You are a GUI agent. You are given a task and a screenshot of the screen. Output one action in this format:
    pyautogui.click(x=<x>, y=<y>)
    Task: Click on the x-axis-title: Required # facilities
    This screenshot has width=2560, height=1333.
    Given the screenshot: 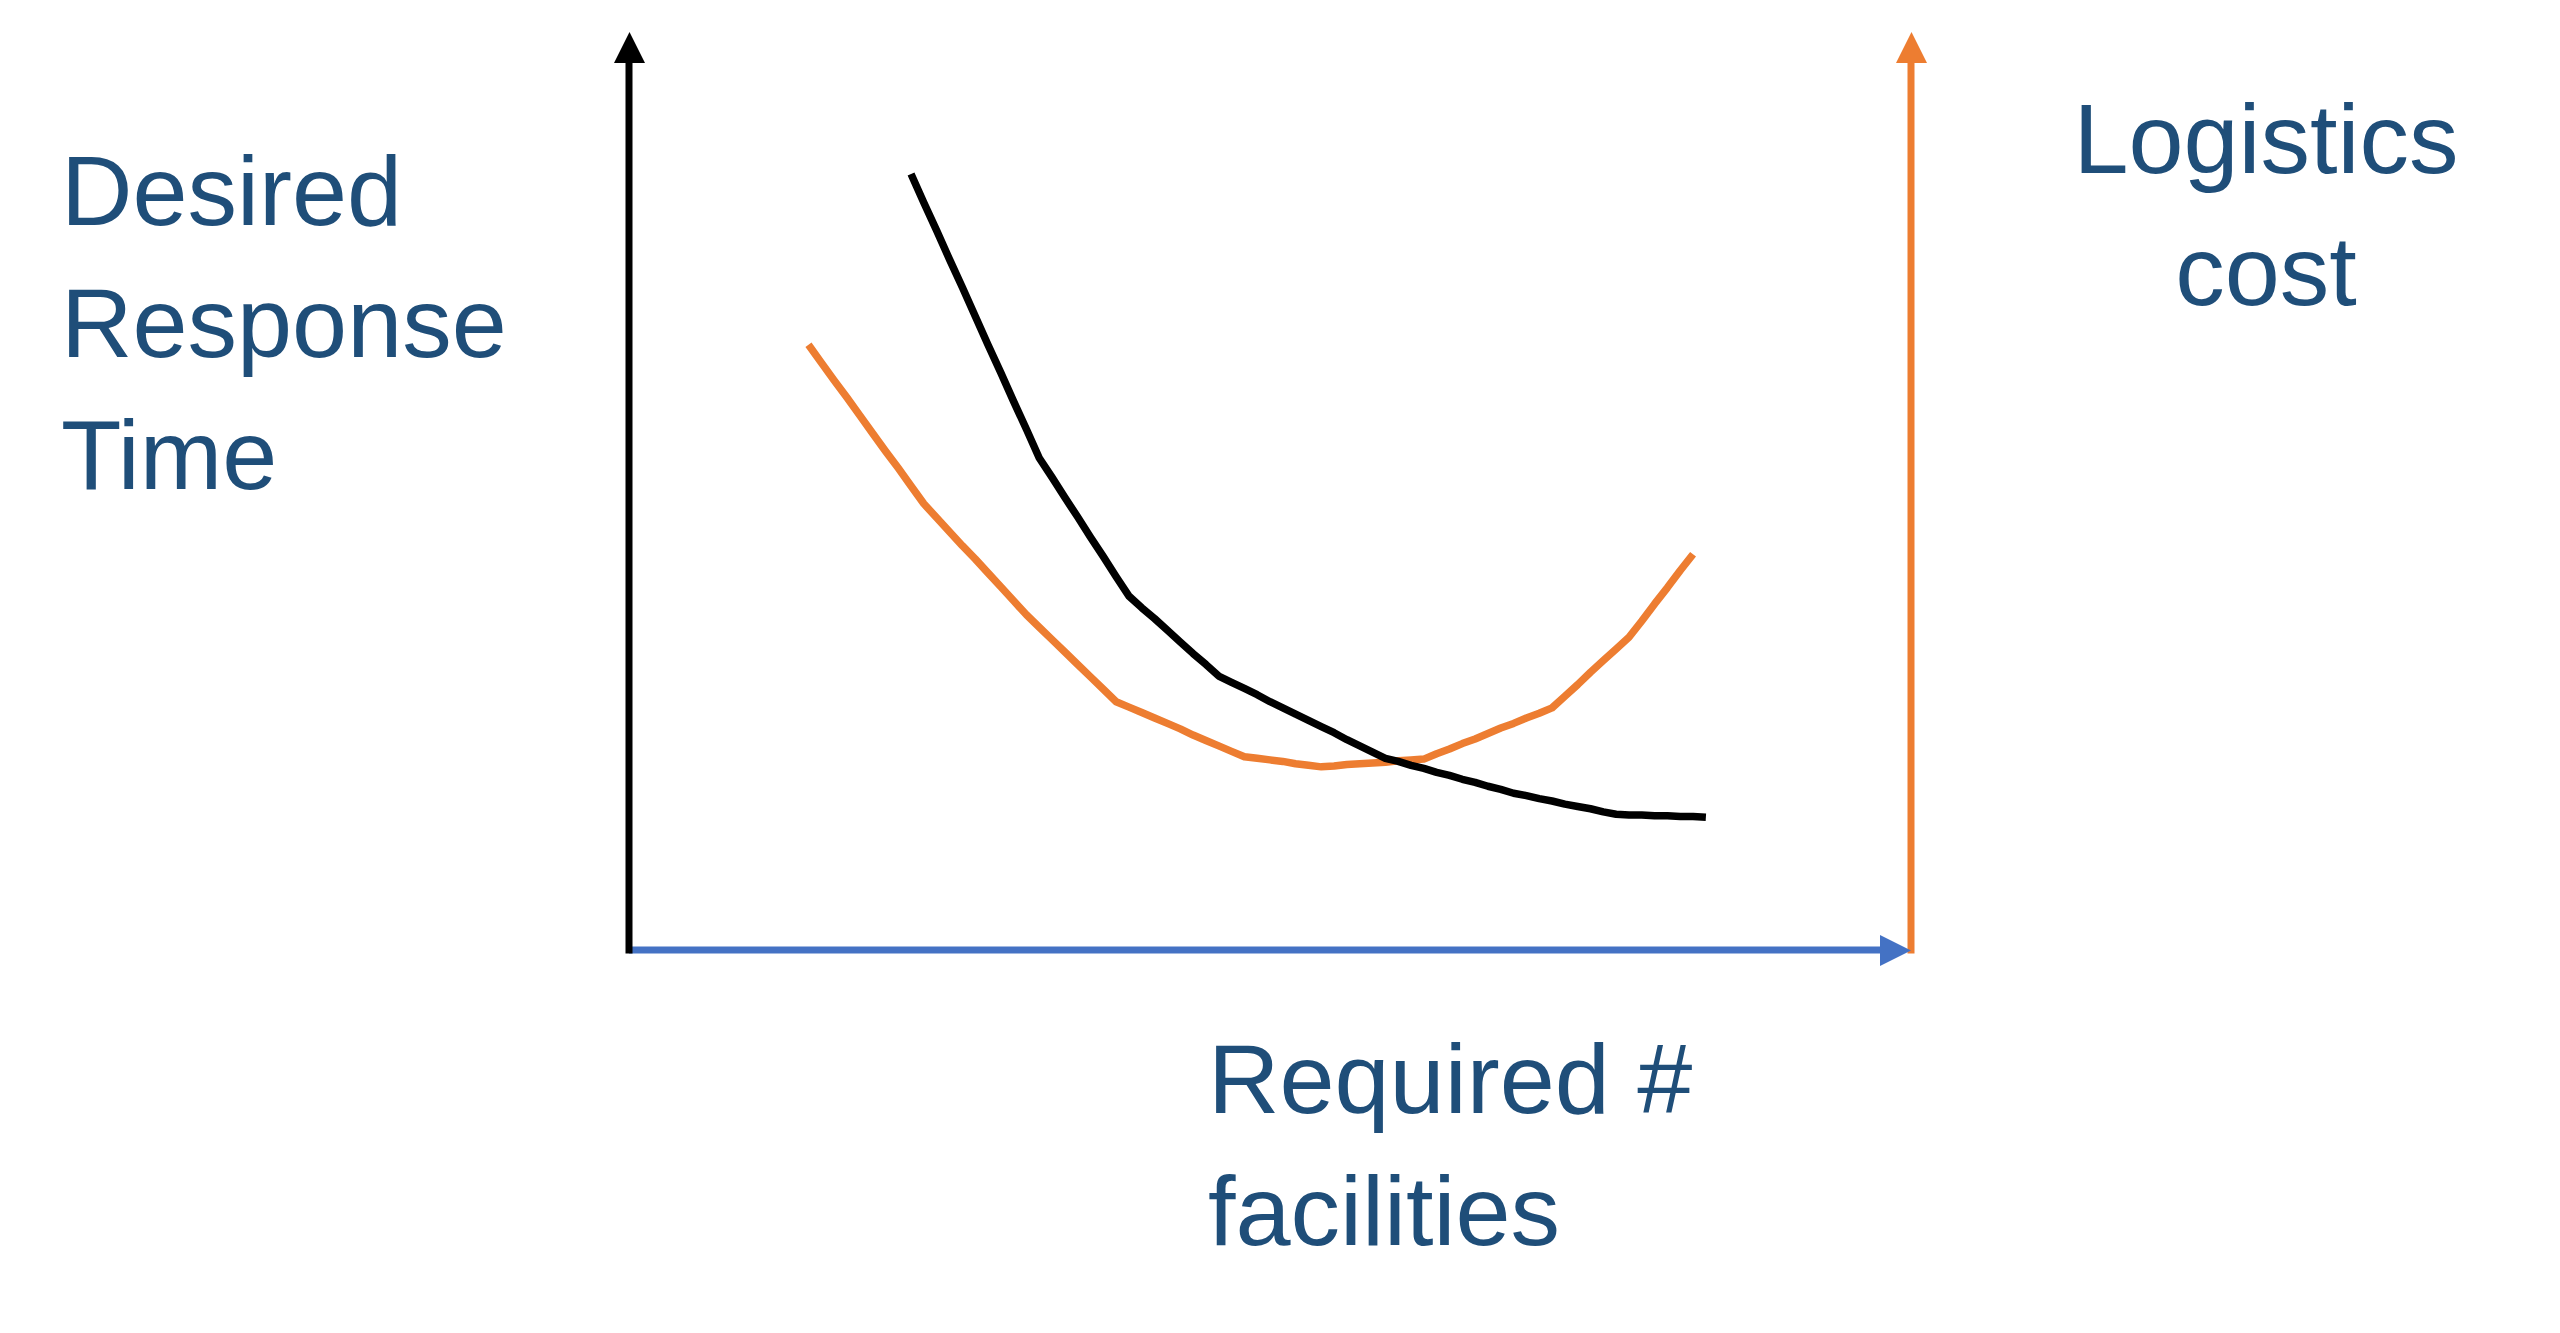 What is the action you would take?
    pyautogui.click(x=1451, y=1145)
    